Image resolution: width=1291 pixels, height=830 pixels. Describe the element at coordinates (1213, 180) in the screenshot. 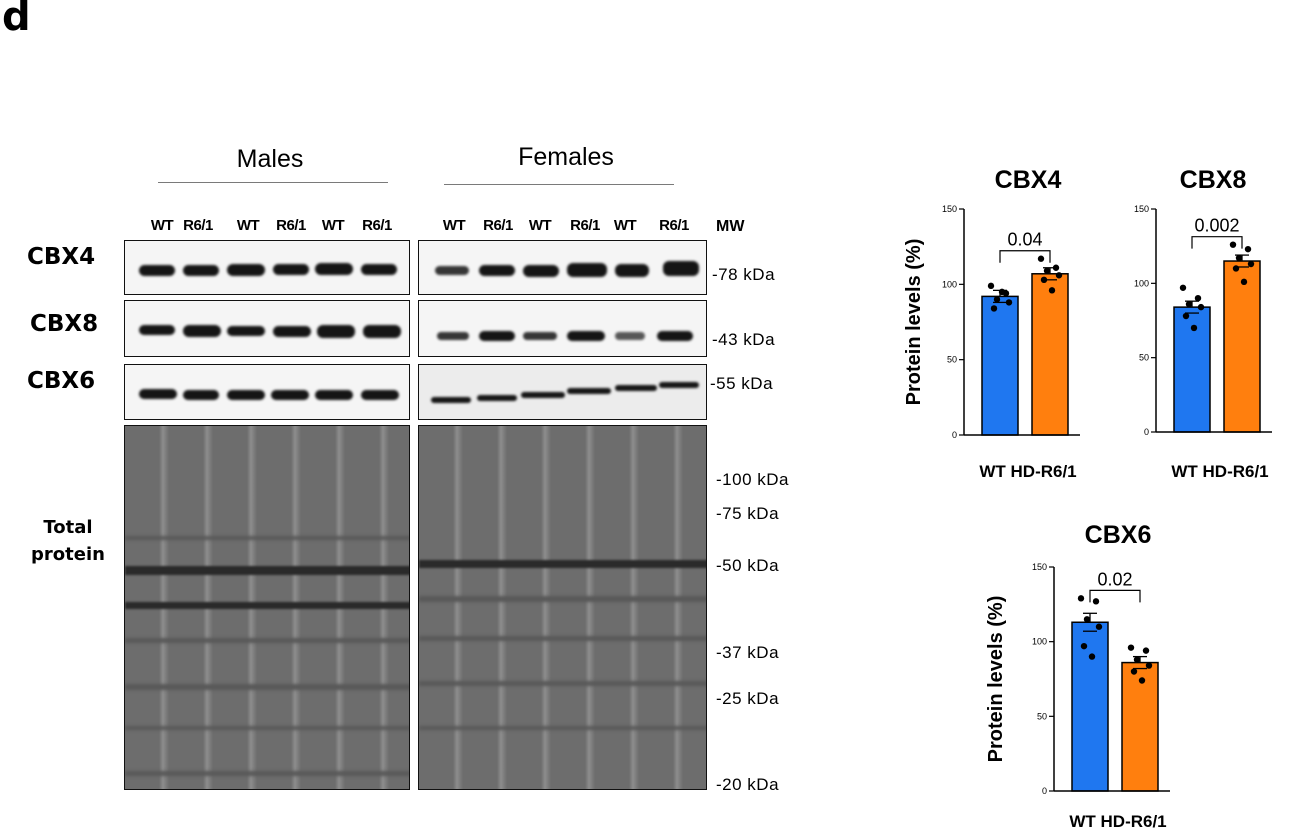

I see `chart-title: CBX8` at that location.